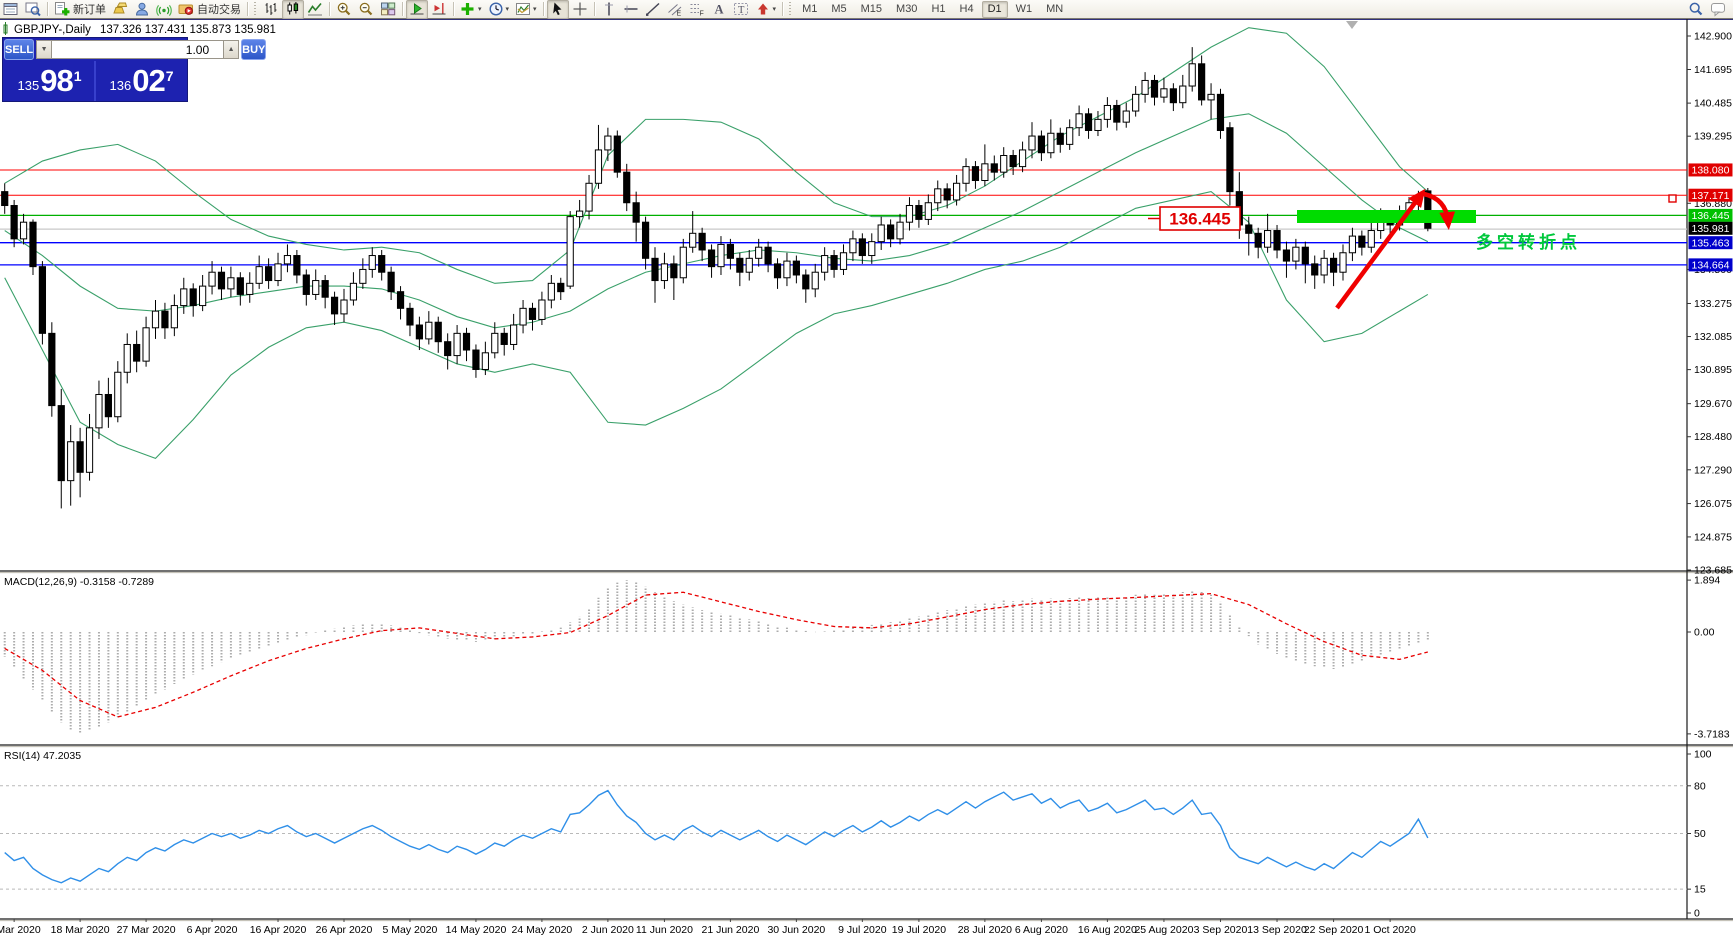 The height and width of the screenshot is (937, 1733). I want to click on autotrading-icon, so click(186, 9).